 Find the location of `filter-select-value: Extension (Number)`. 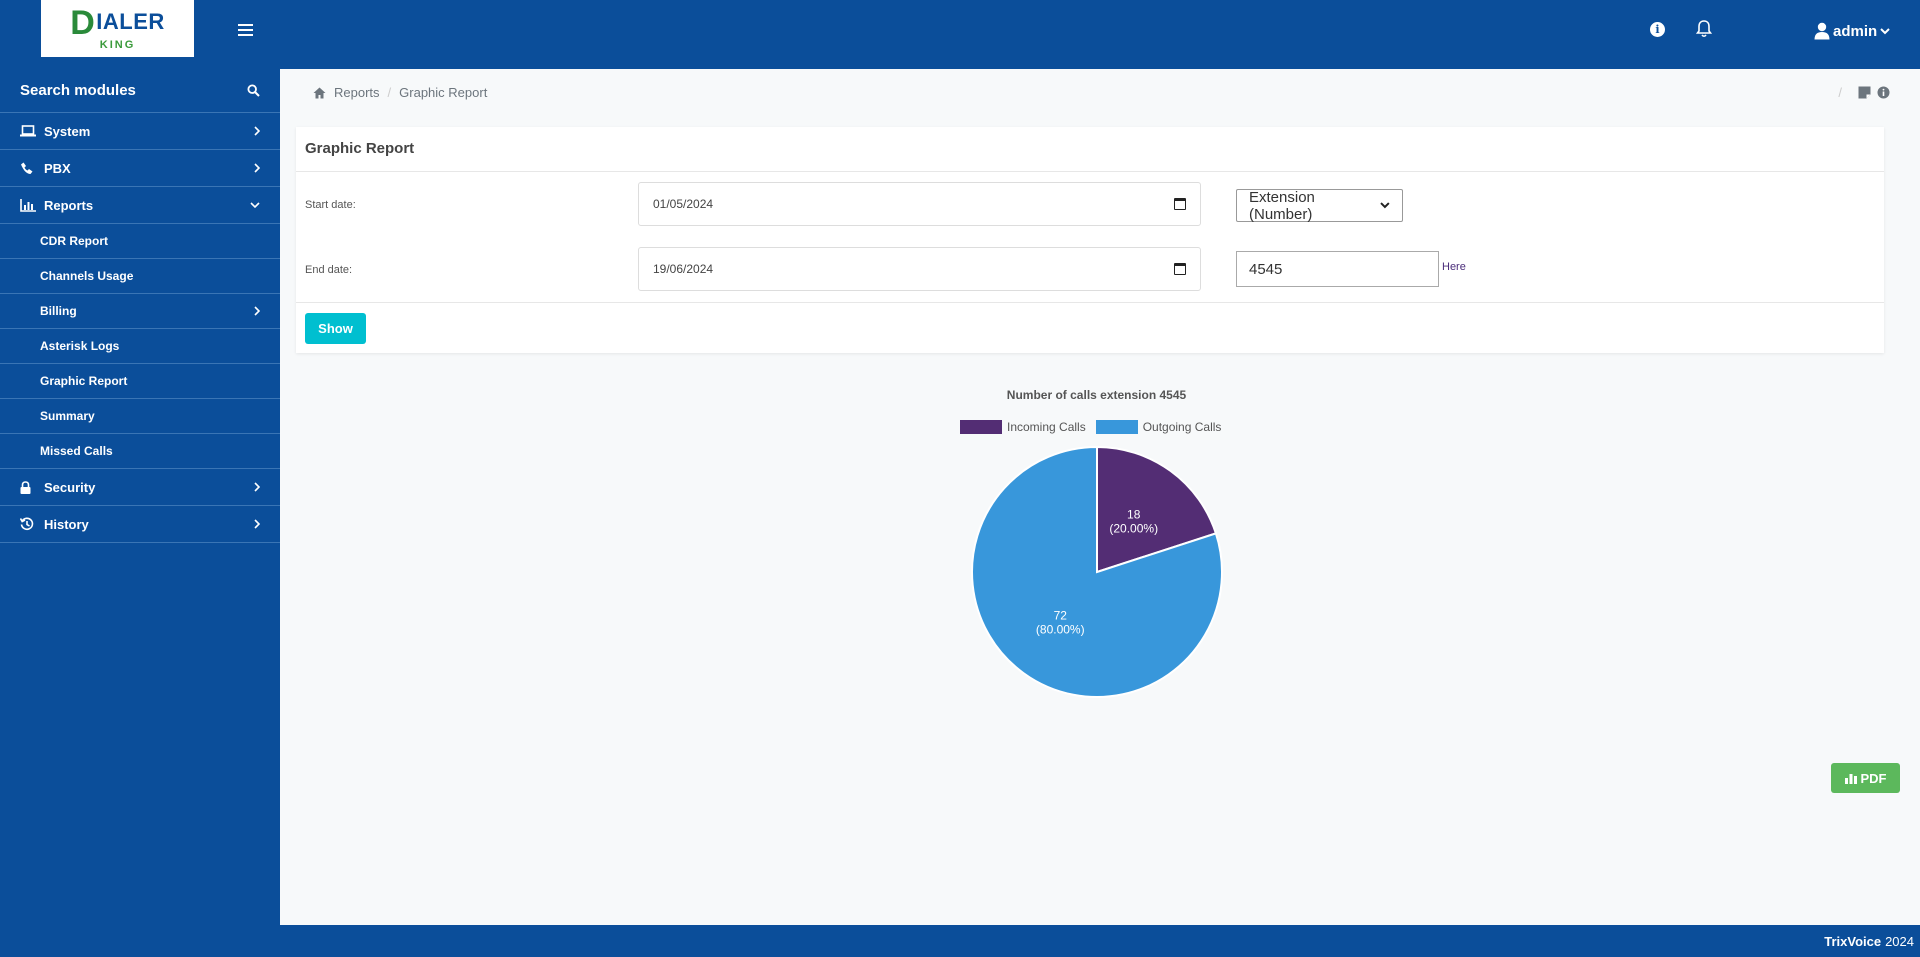

filter-select-value: Extension (Number) is located at coordinates (1282, 205).